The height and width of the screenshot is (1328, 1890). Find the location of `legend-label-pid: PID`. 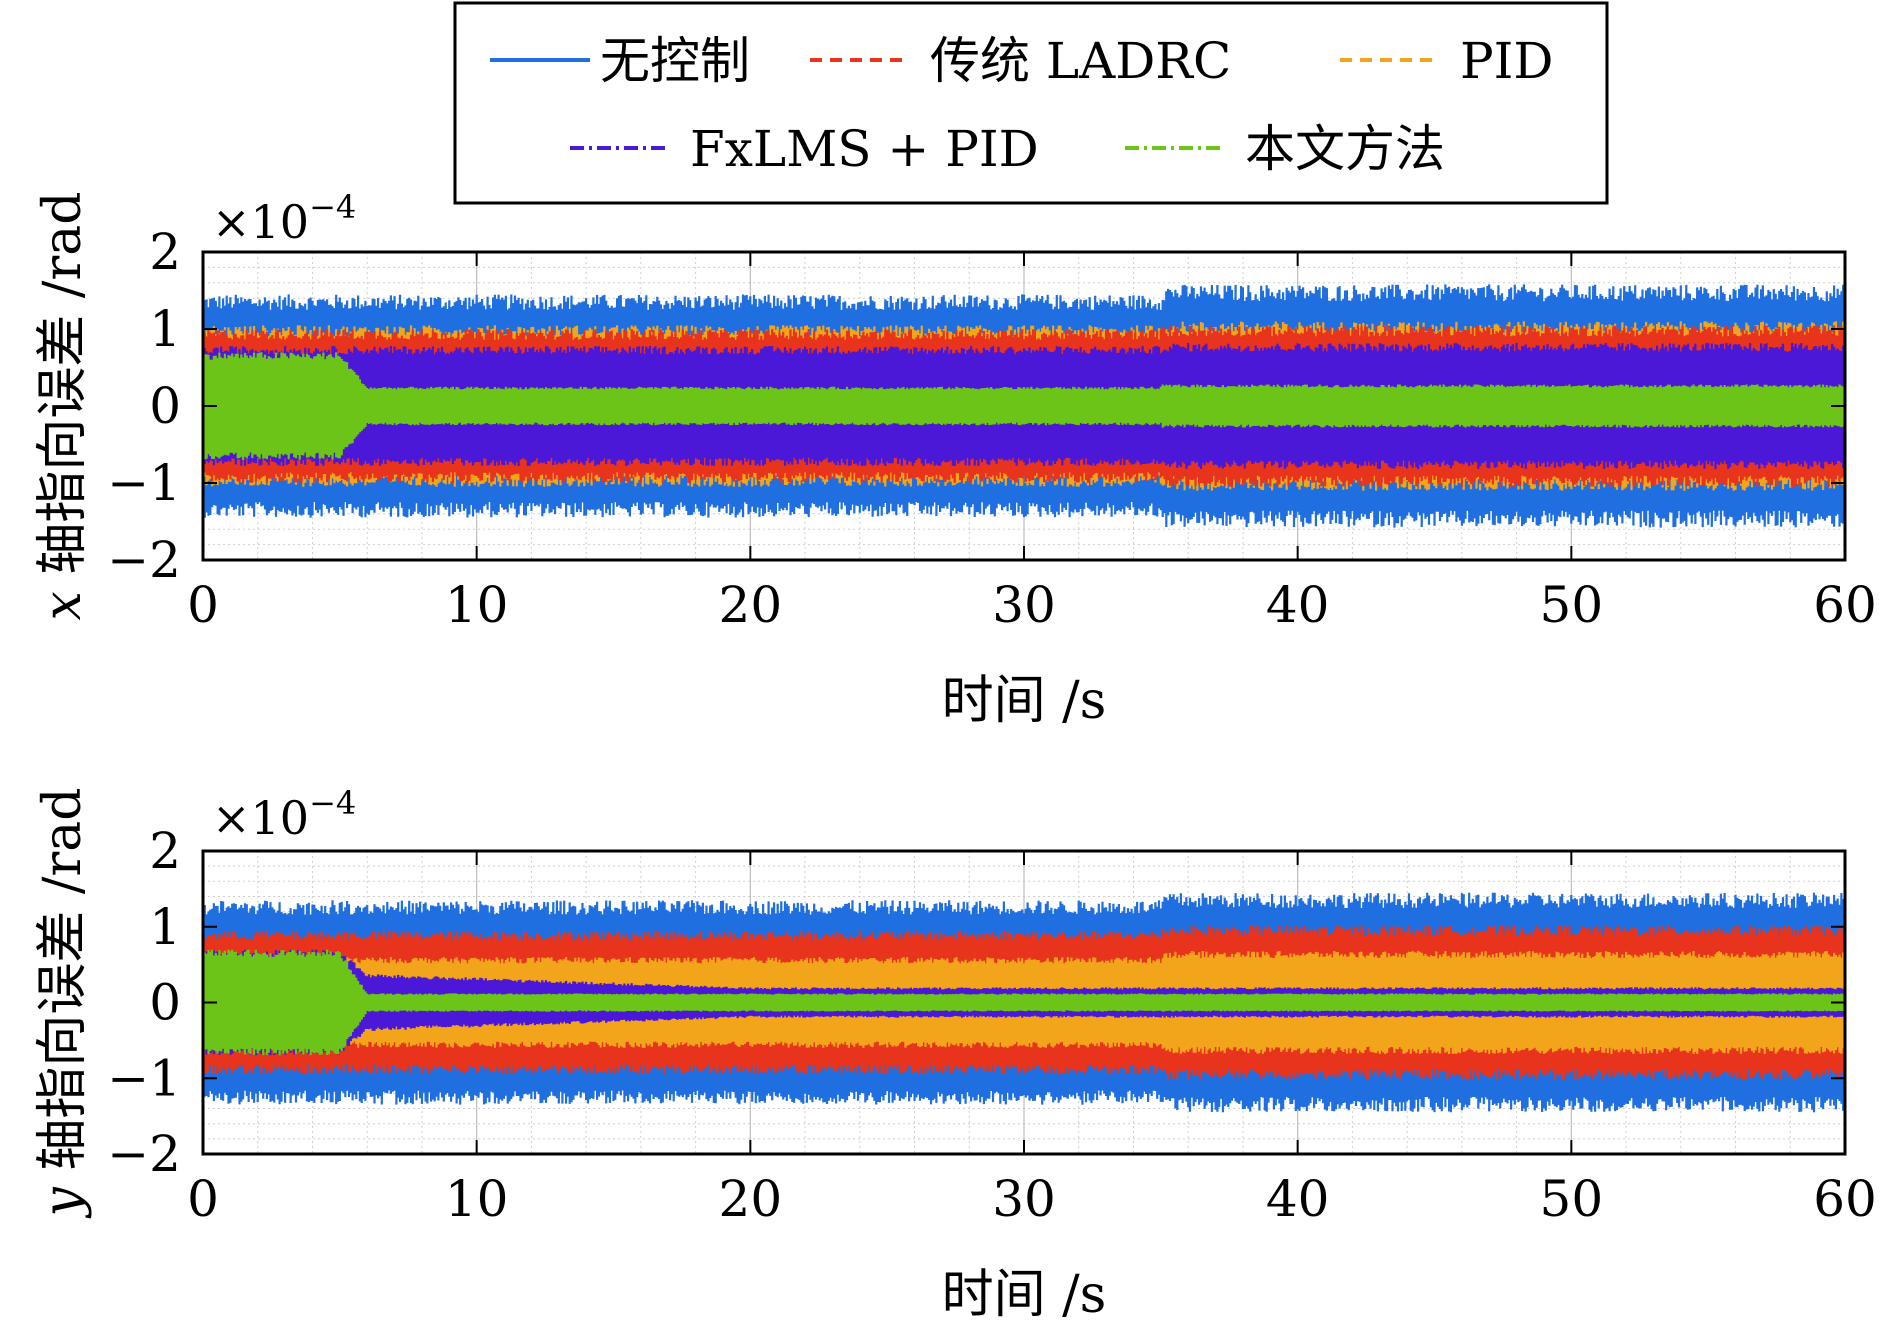

legend-label-pid: PID is located at coordinates (1506, 61).